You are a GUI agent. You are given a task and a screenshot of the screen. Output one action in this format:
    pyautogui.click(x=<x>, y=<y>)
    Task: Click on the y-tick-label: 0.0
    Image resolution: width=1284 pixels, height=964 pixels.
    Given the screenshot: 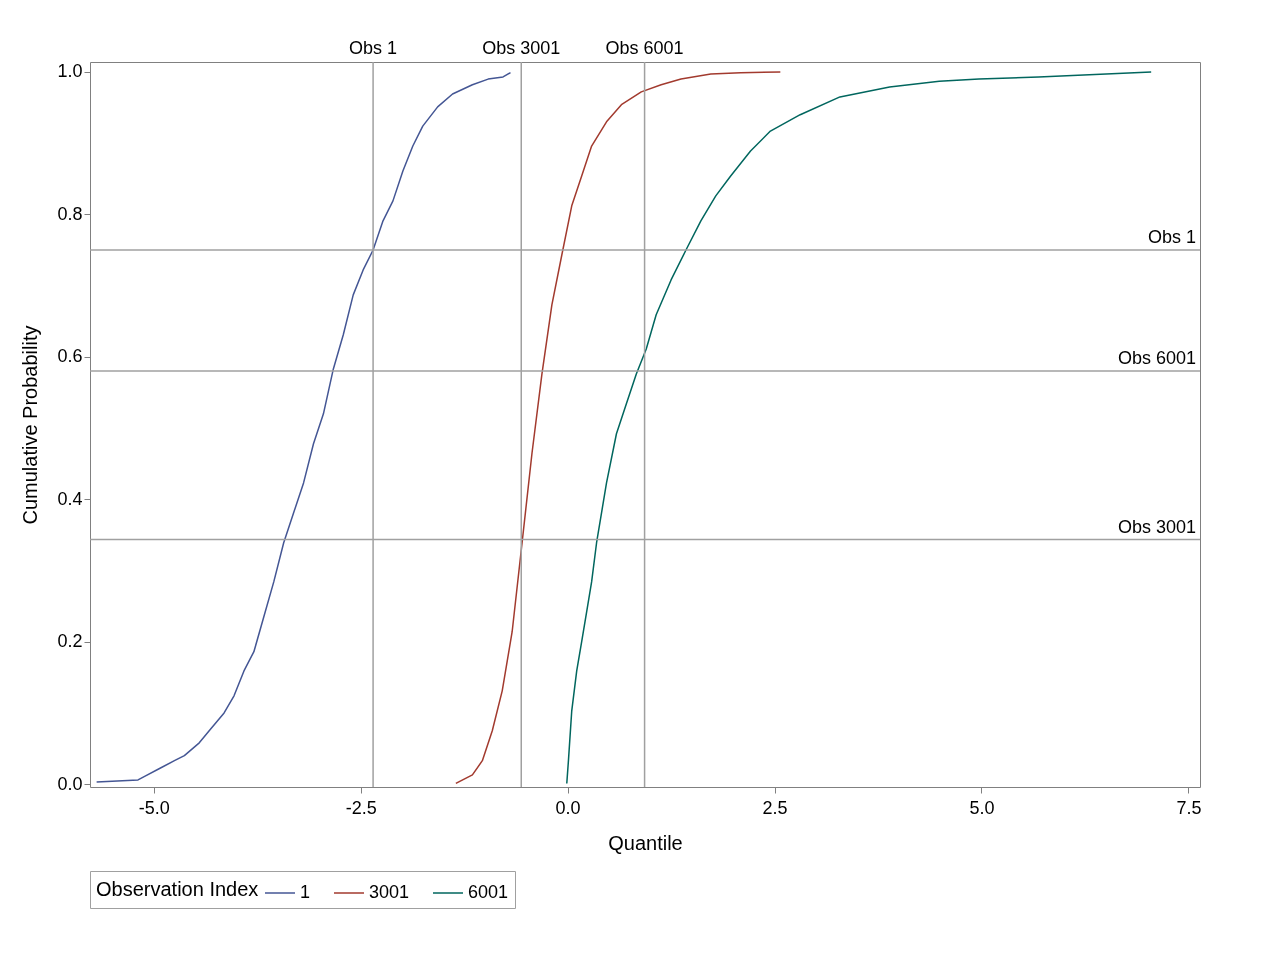 What is the action you would take?
    pyautogui.click(x=70, y=783)
    